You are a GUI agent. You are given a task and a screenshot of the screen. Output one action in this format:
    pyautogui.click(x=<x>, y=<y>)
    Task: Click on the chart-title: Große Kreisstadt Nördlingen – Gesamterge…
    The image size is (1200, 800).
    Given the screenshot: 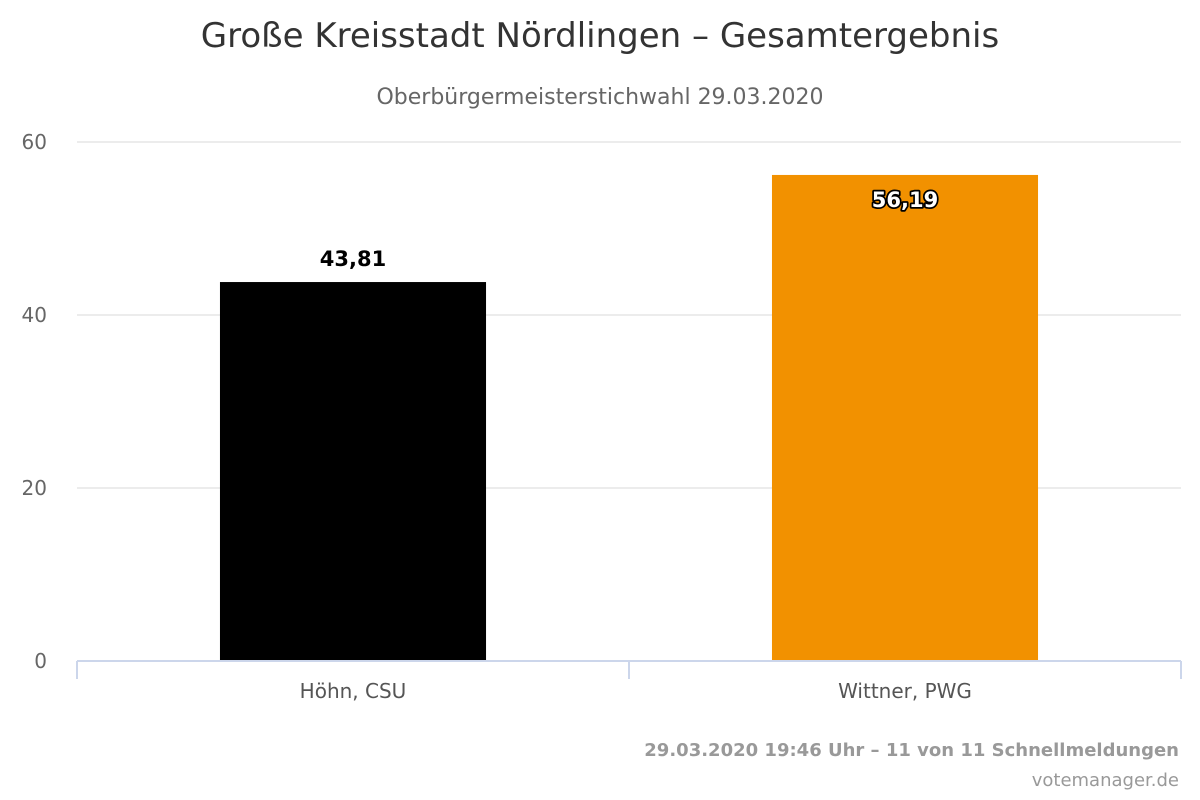 What is the action you would take?
    pyautogui.click(x=600, y=36)
    